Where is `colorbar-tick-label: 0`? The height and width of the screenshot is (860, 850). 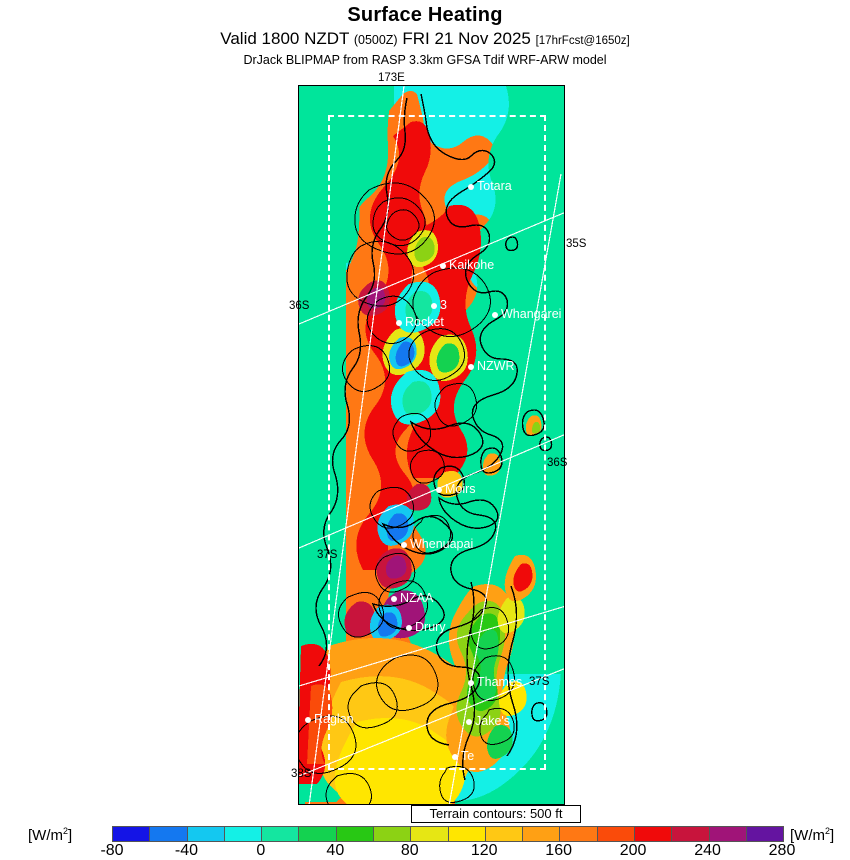
colorbar-tick-label: 0 is located at coordinates (261, 850).